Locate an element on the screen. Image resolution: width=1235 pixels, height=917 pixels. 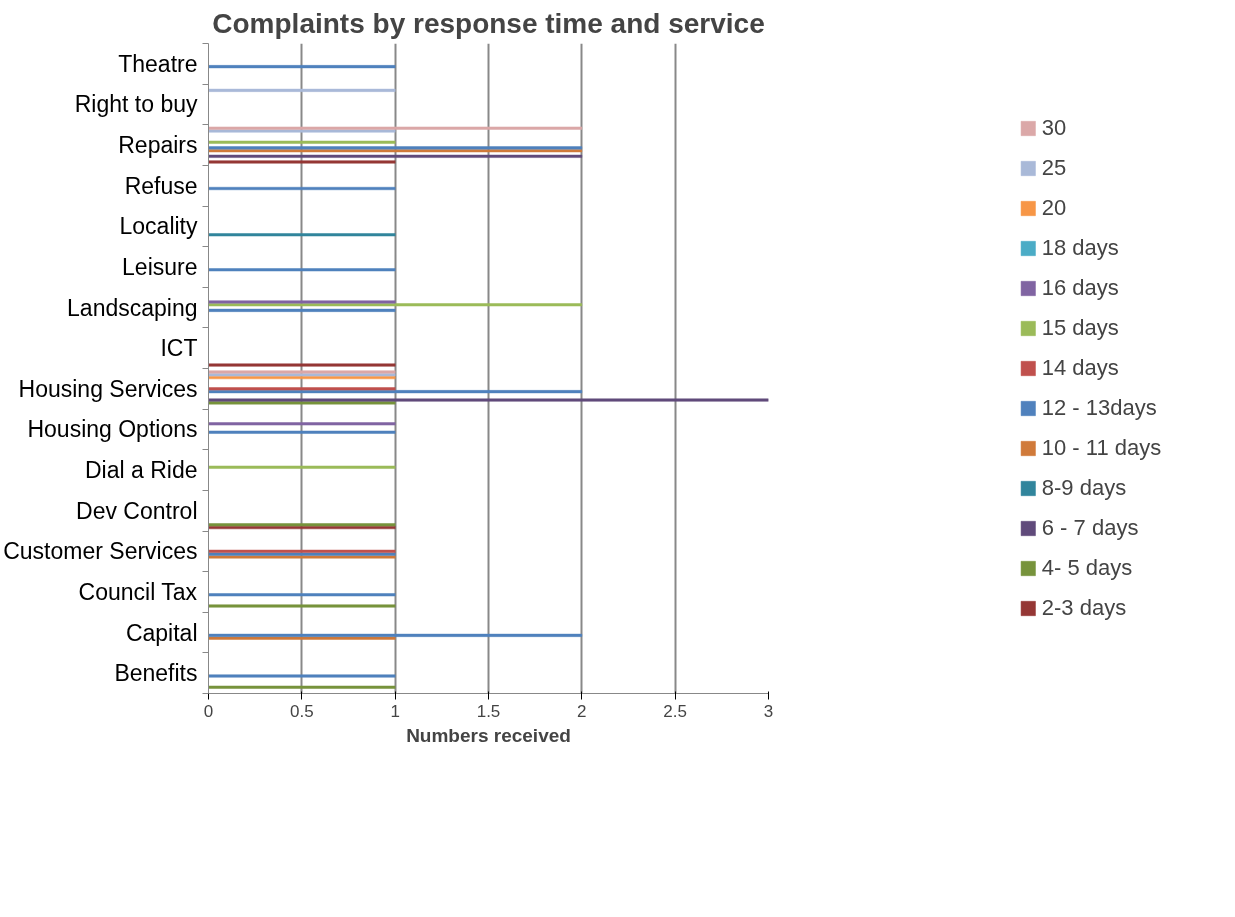
x-axis-title: Numbers received is located at coordinates (488, 735).